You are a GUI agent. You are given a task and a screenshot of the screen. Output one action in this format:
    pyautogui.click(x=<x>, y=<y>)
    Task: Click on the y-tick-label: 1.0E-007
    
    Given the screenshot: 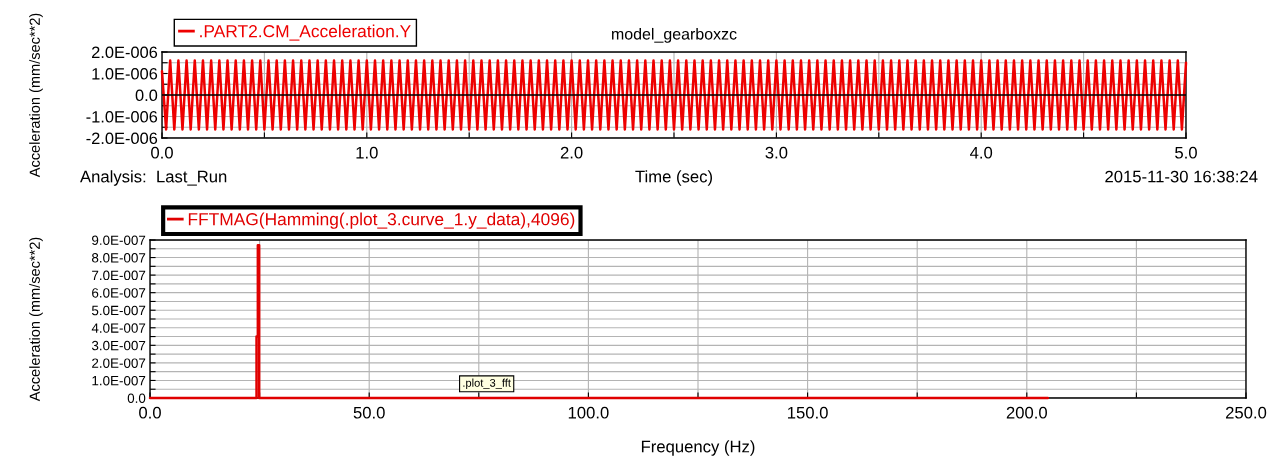 What is the action you would take?
    pyautogui.click(x=119, y=380)
    